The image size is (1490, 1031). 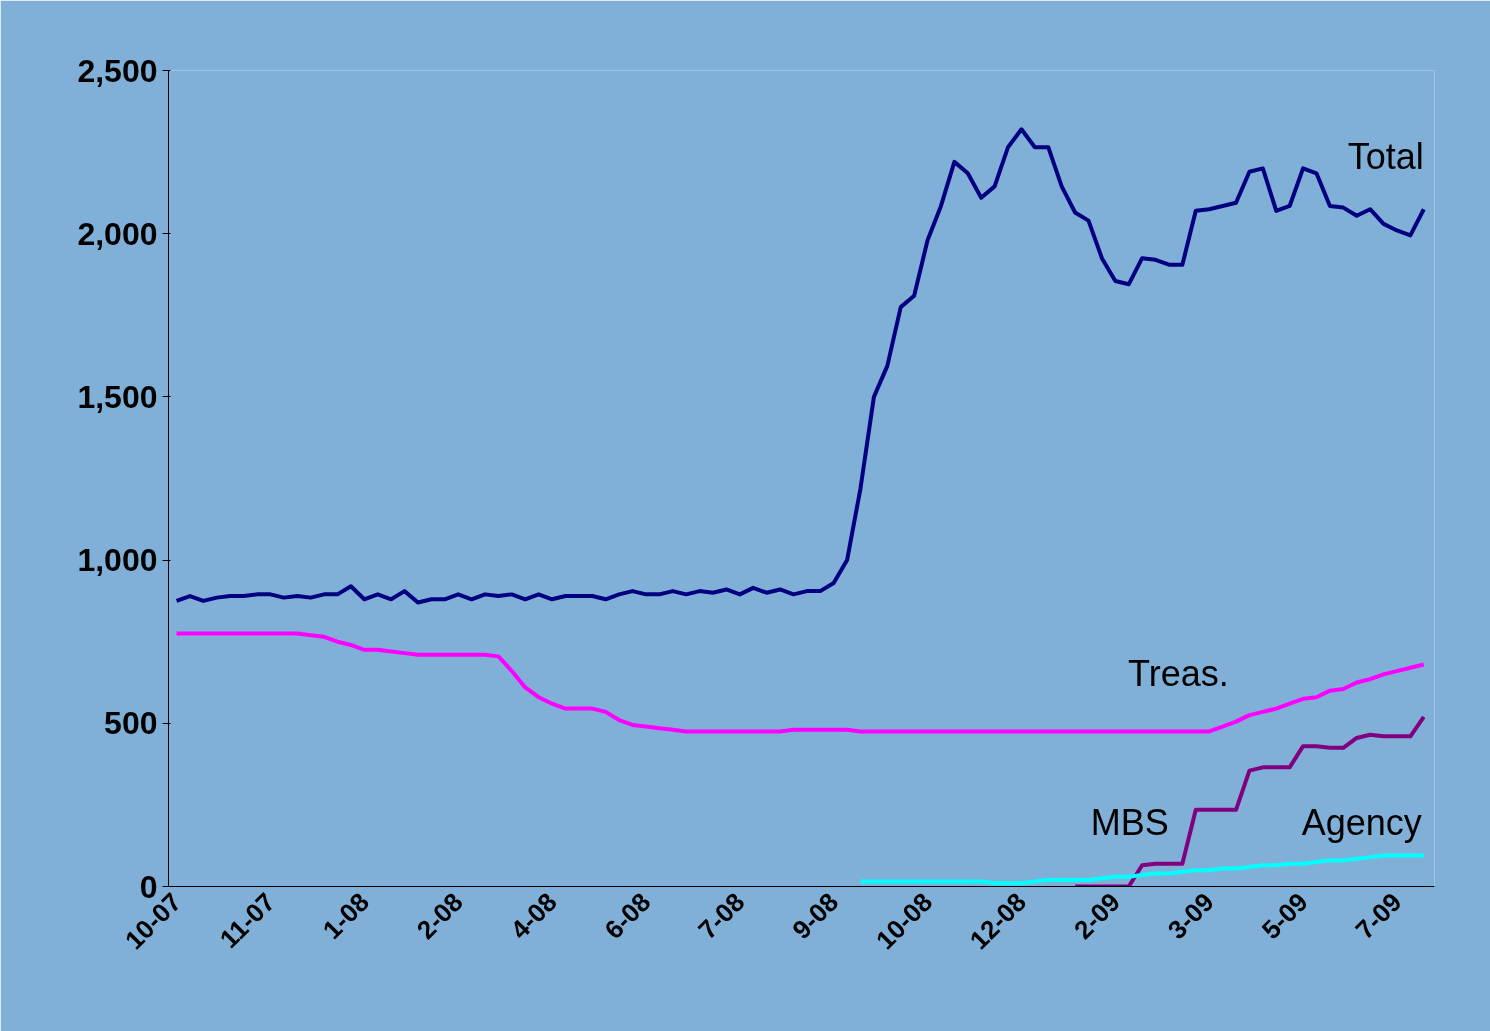 What do you see at coordinates (131, 723) in the screenshot?
I see `y-tick-label: 500` at bounding box center [131, 723].